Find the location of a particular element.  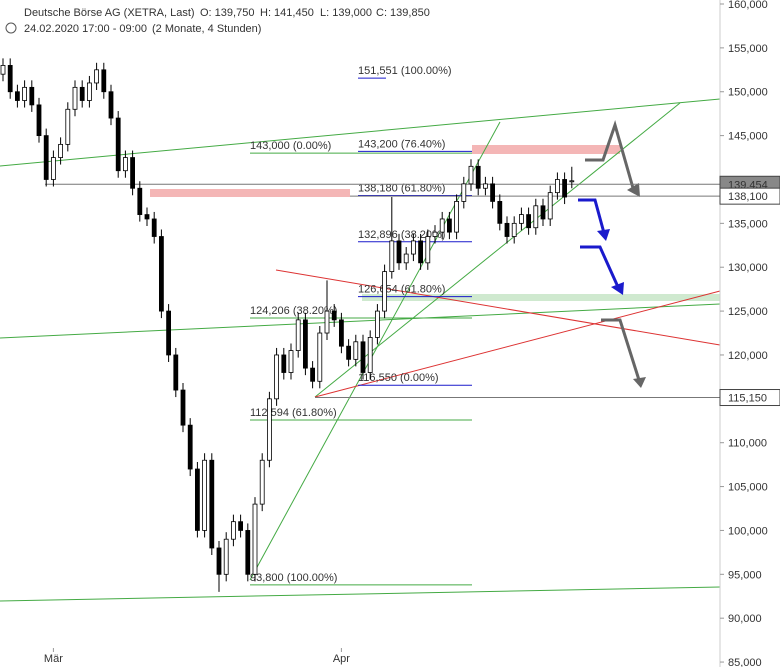

fib-label: 138,180 (61.80%) is located at coordinates (401, 188).